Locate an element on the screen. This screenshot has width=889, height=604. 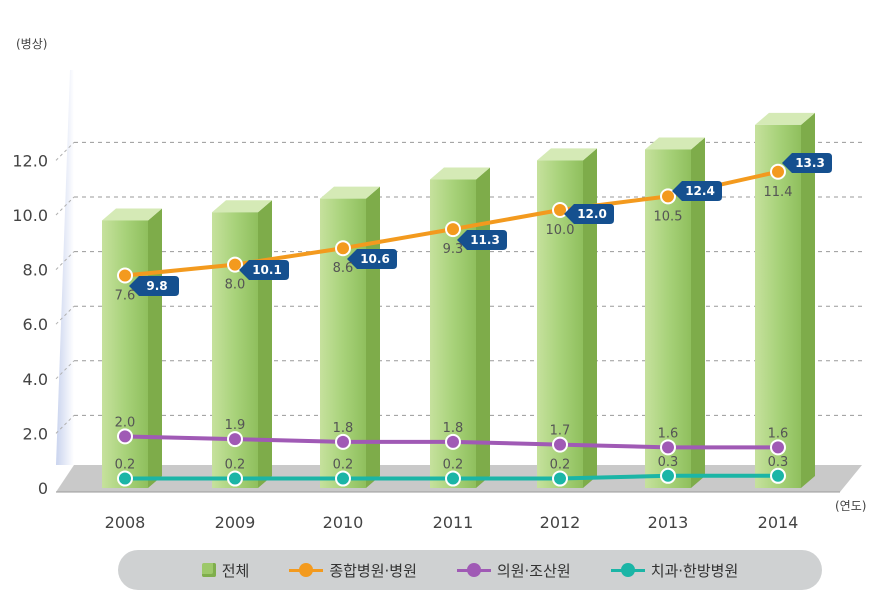
bar-value-callout: 10.1 is located at coordinates (264, 270).